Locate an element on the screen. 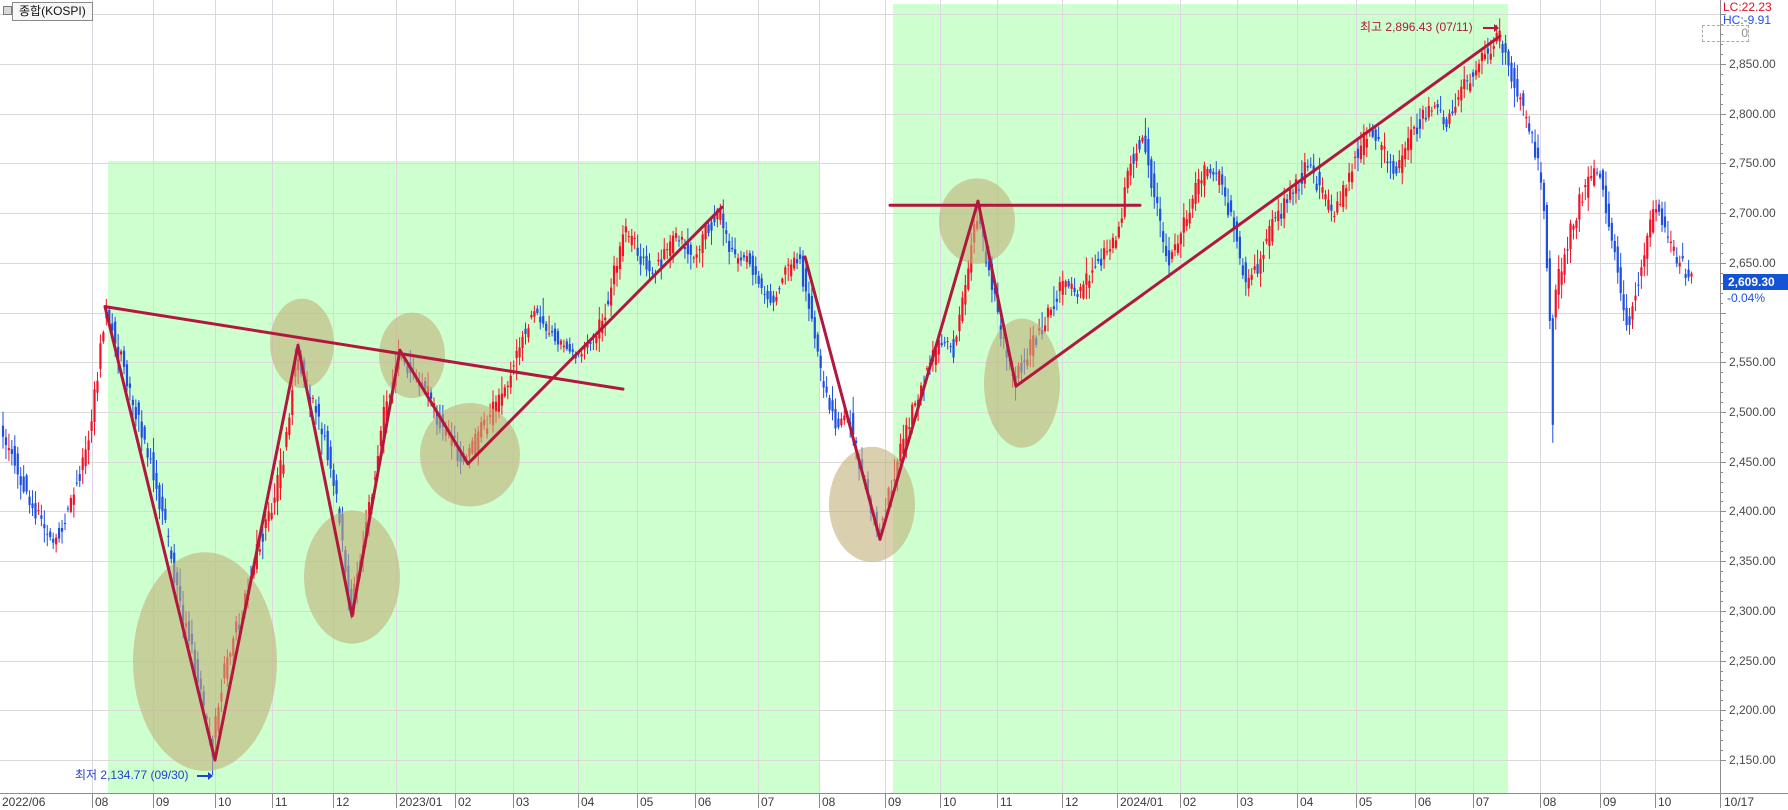  y-axis-label: 2,550.00 is located at coordinates (1752, 362).